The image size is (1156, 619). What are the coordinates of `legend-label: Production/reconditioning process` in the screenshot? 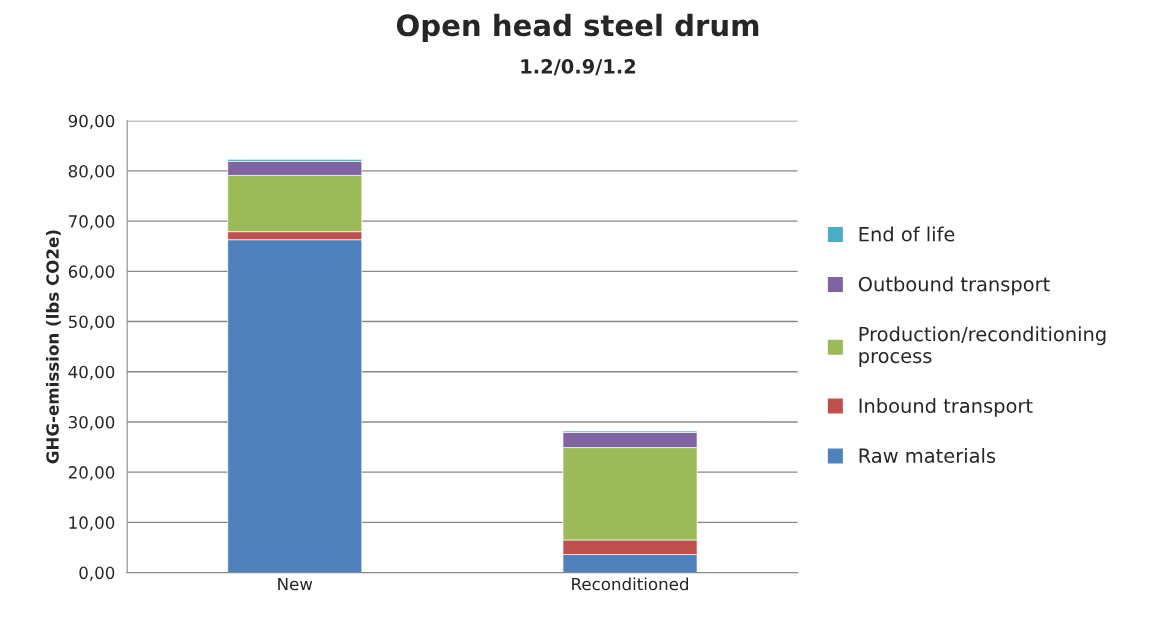 It's located at (982, 346).